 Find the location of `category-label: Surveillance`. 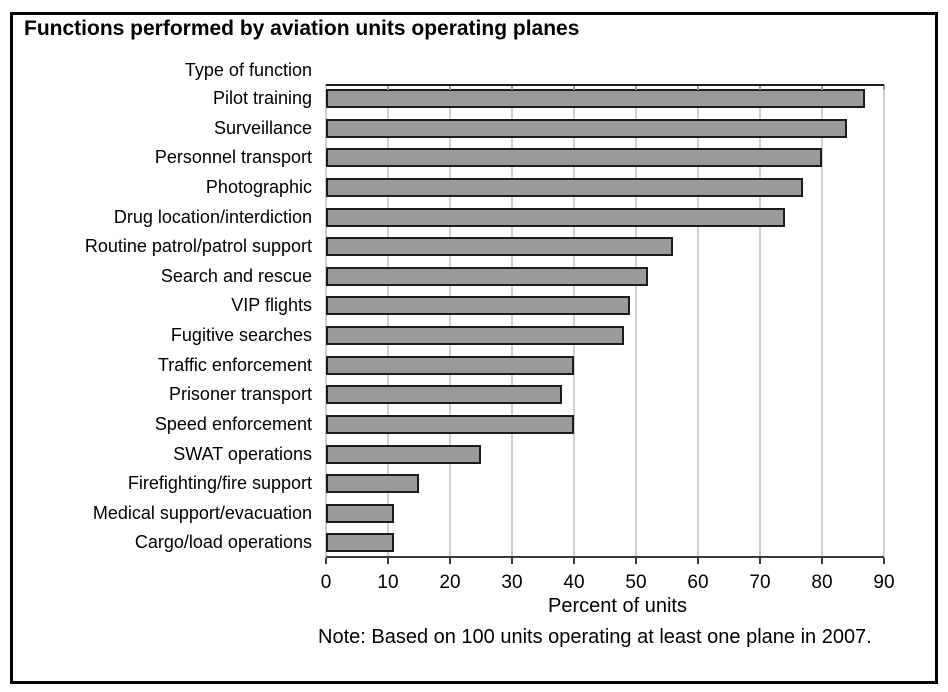

category-label: Surveillance is located at coordinates (262, 127).